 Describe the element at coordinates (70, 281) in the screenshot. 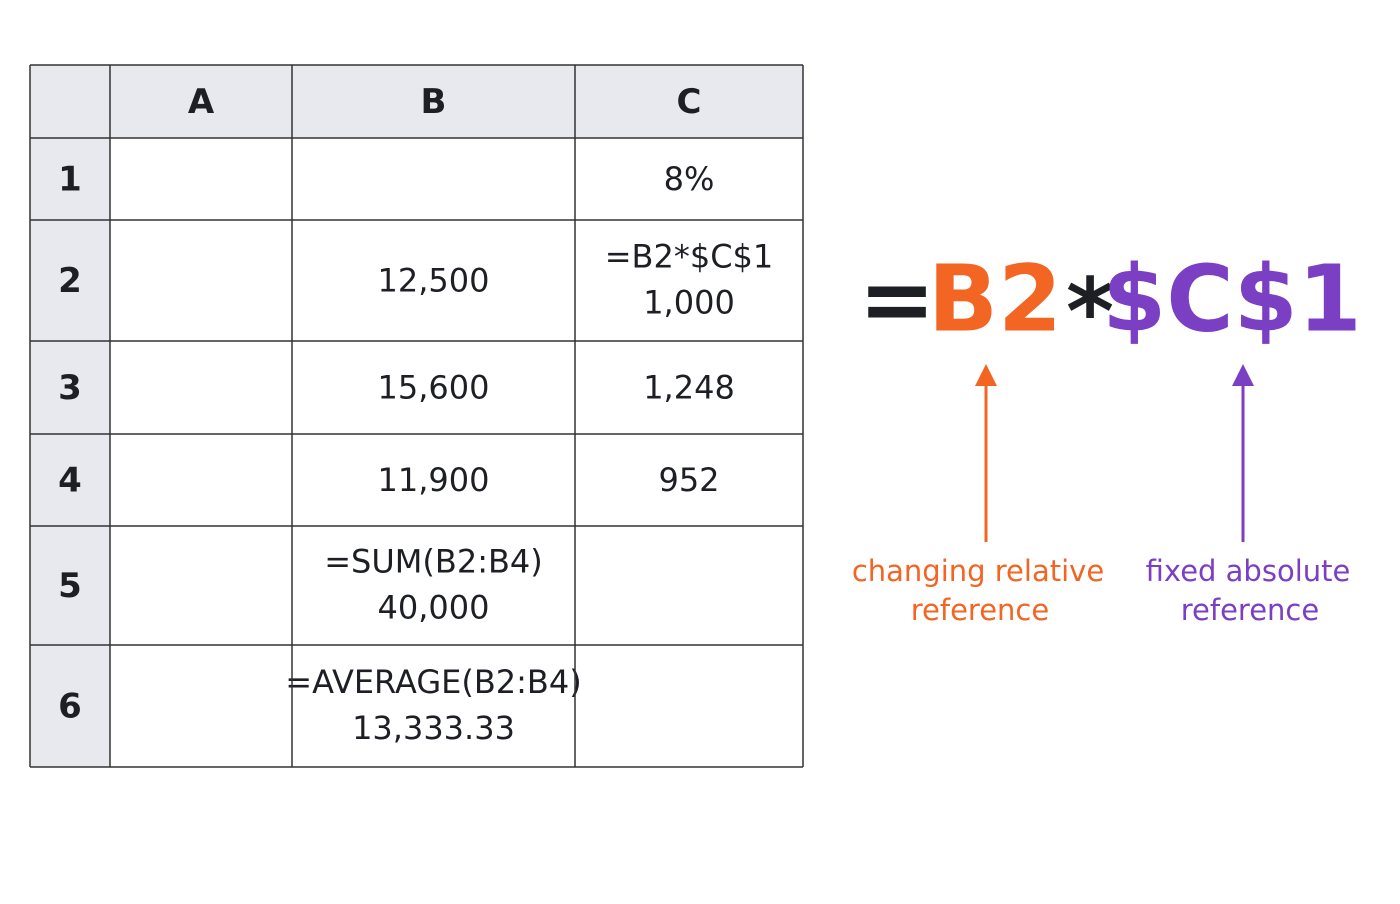

I see `row-header: 2` at that location.